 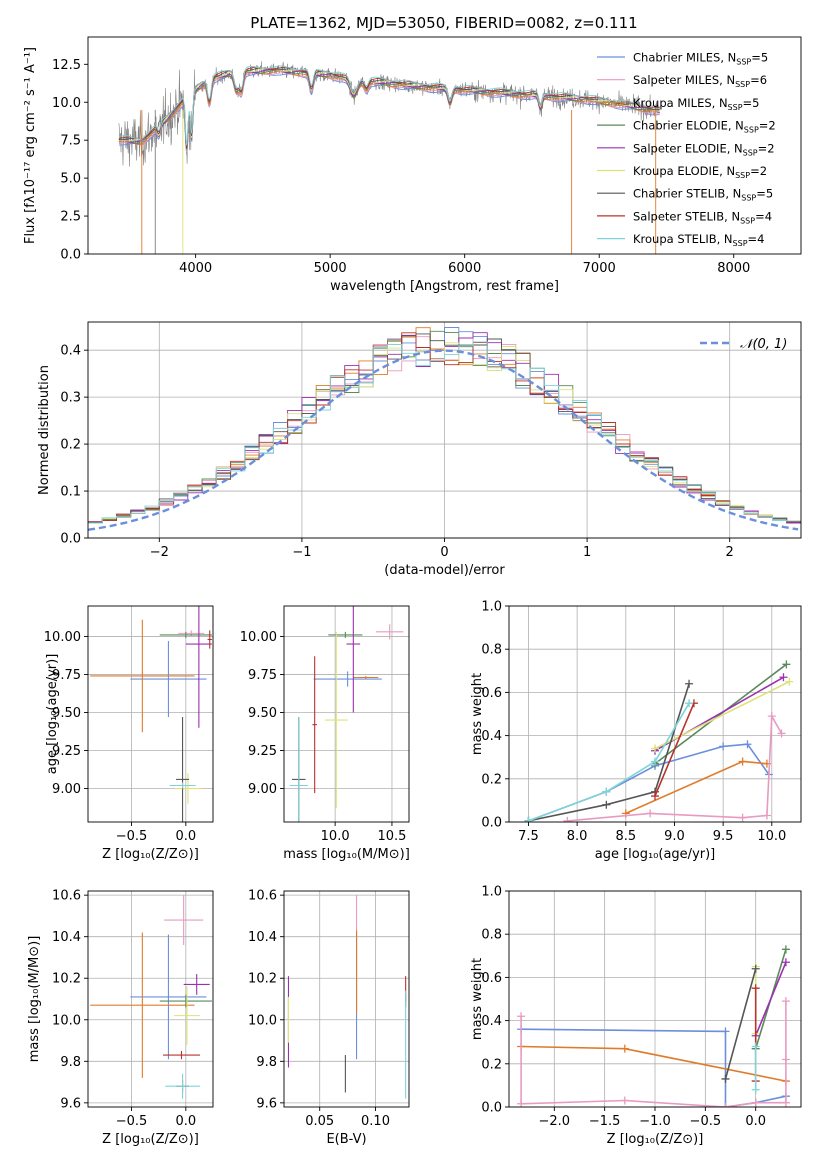 What do you see at coordinates (444, 433) in the screenshot?
I see `histogram-step-kroupa_elodie` at bounding box center [444, 433].